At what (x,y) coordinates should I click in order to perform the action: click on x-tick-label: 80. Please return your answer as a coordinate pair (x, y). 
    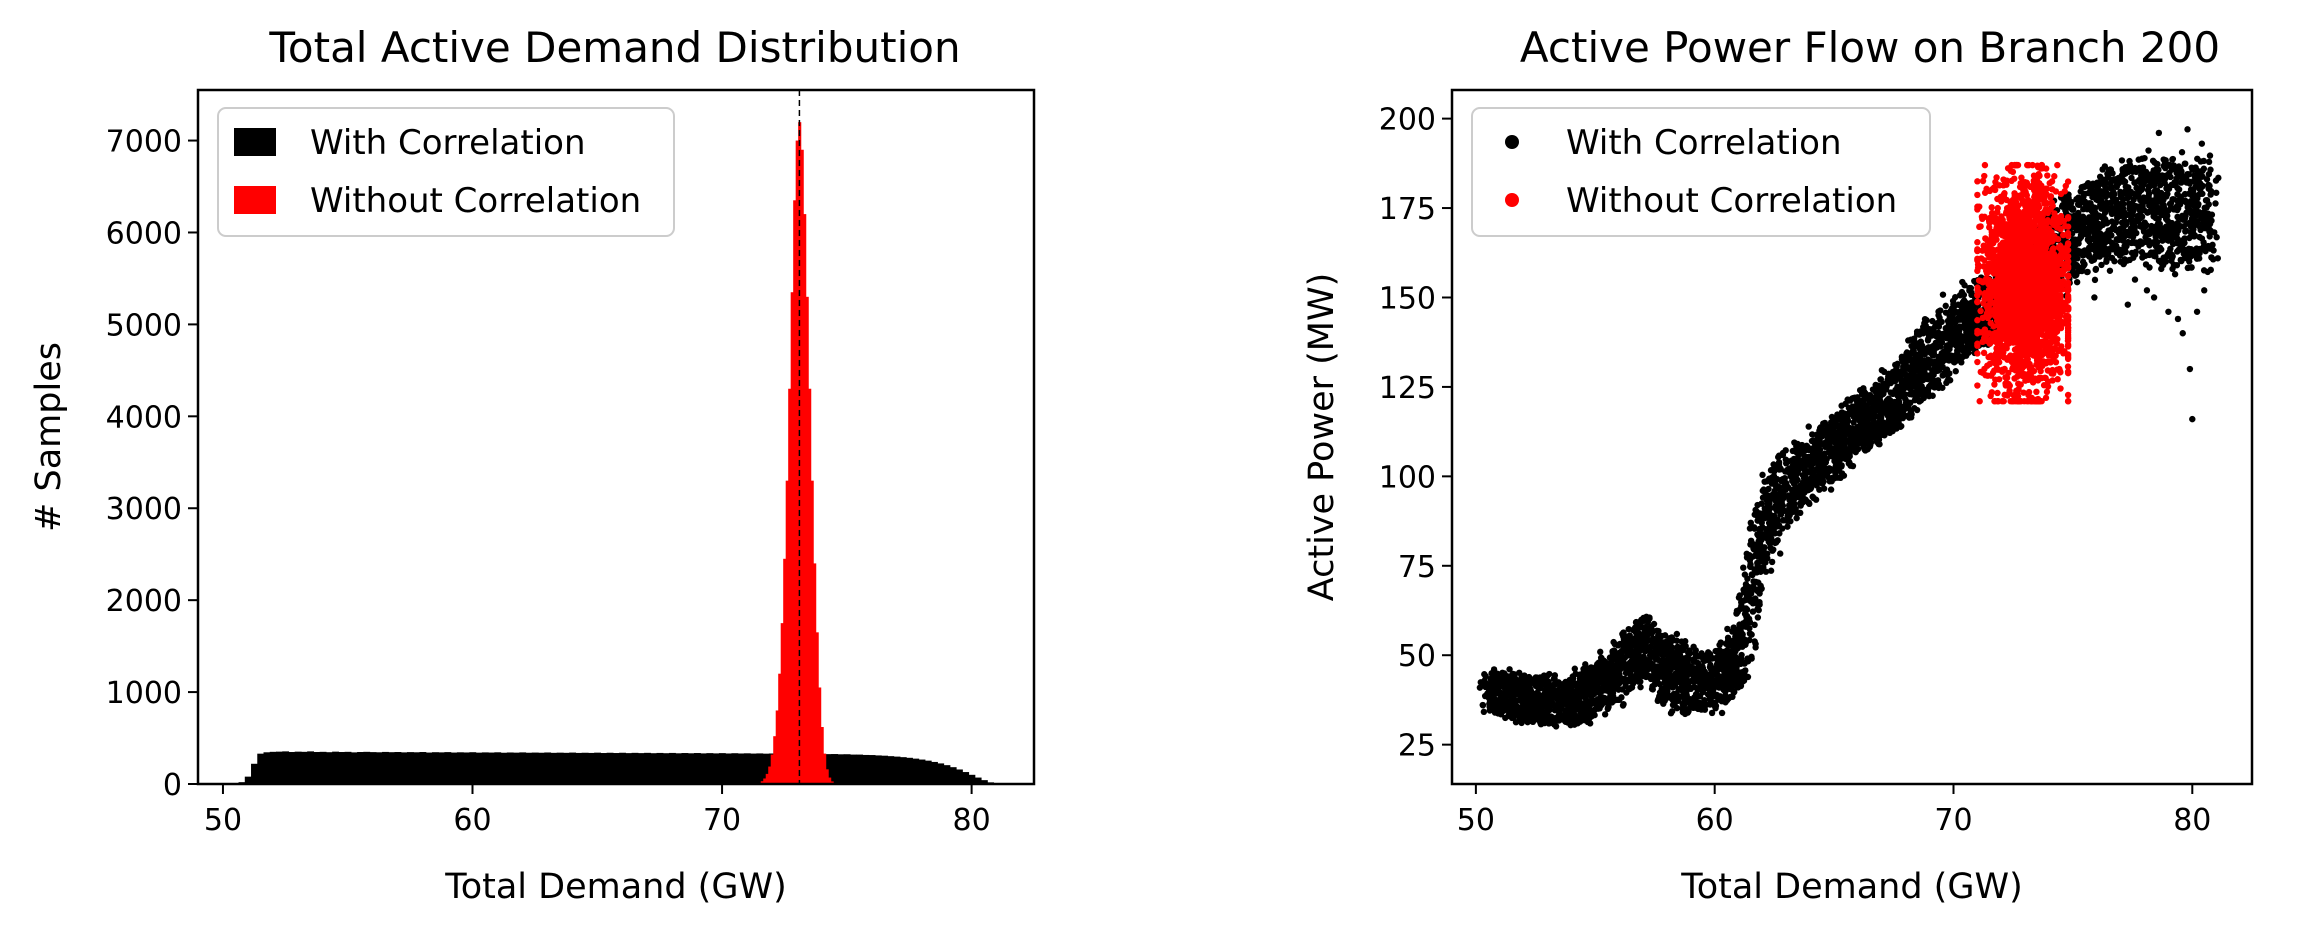
    Looking at the image, I should click on (972, 820).